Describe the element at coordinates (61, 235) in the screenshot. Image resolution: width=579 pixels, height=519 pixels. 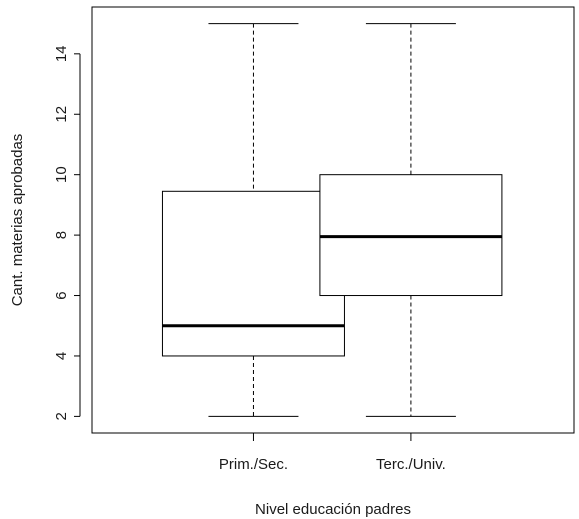
I see `y-tick-label: 8` at that location.